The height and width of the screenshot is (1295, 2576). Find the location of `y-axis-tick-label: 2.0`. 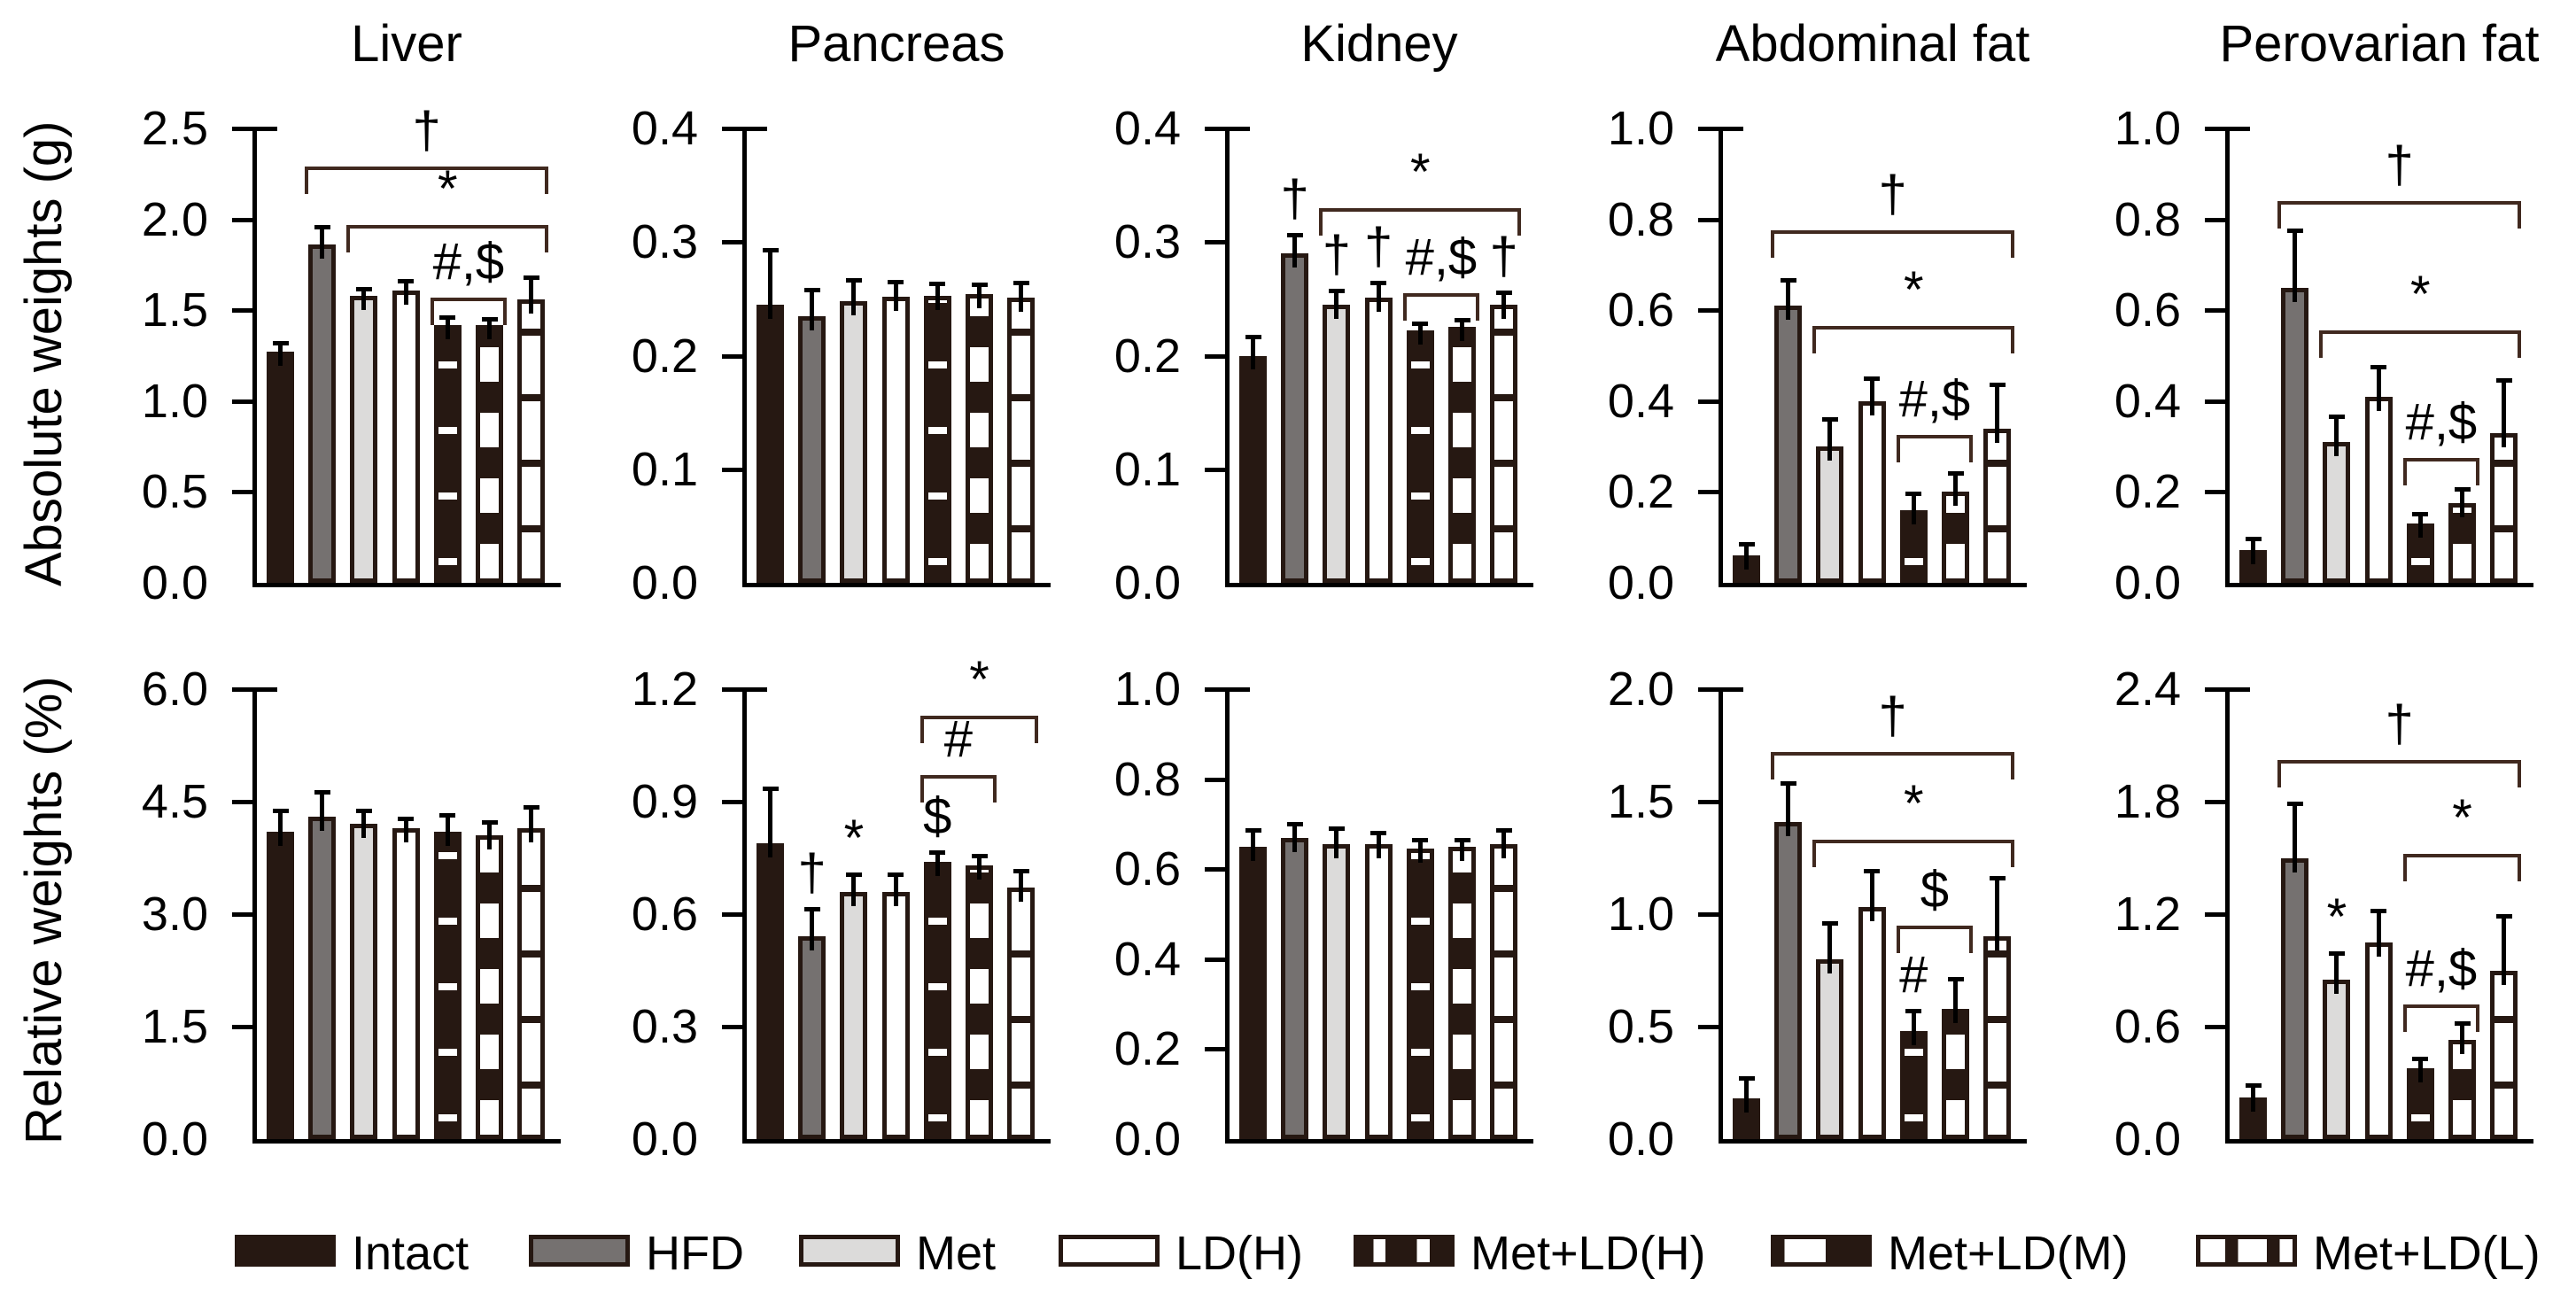

y-axis-tick-label: 2.0 is located at coordinates (174, 219).